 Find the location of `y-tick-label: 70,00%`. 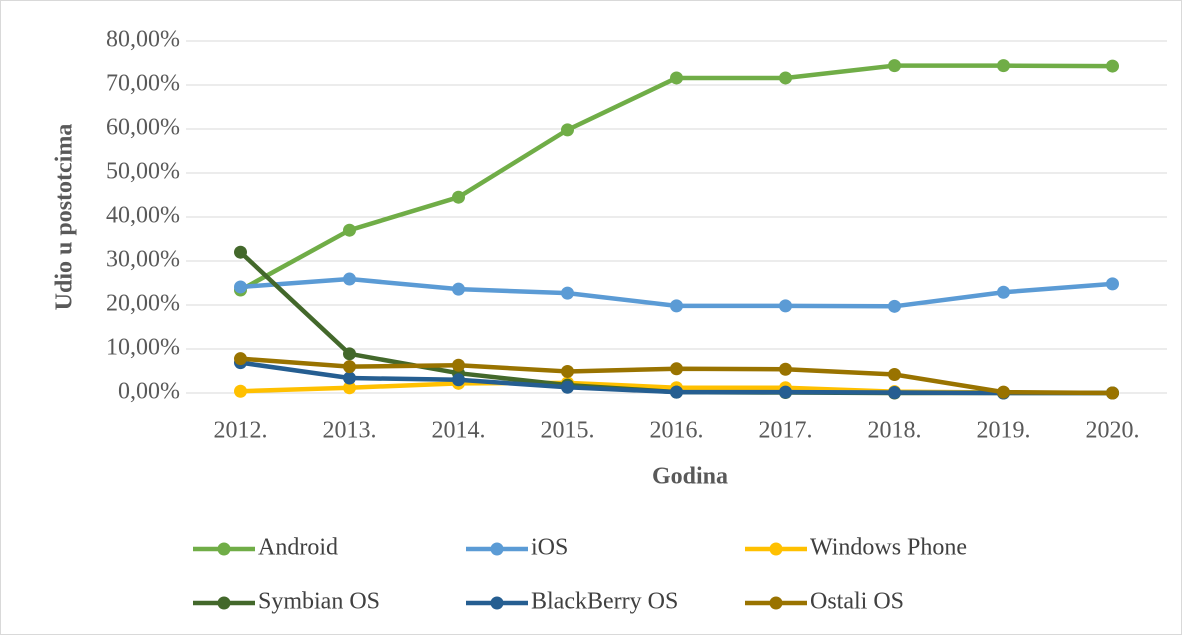

y-tick-label: 70,00% is located at coordinates (143, 84).